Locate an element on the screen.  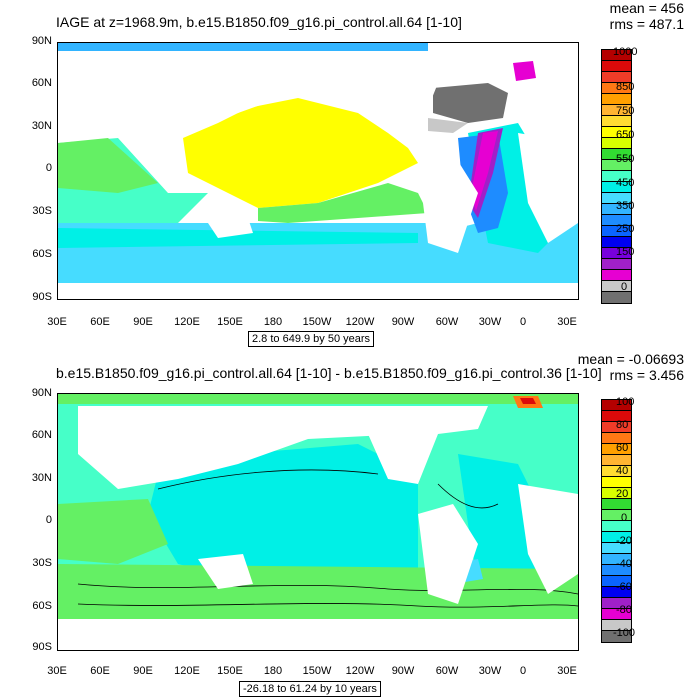
bottom-colorbar-label: -20 is located at coordinates (624, 541).